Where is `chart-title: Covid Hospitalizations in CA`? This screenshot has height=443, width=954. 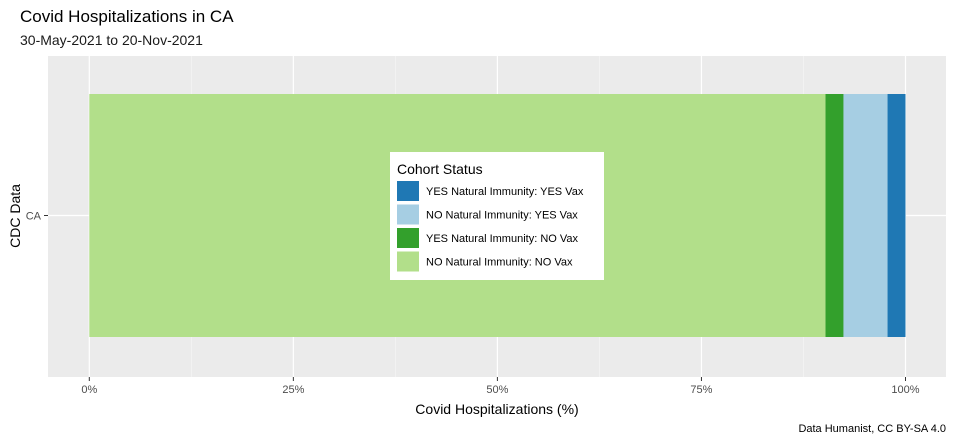
chart-title: Covid Hospitalizations in CA is located at coordinates (127, 16).